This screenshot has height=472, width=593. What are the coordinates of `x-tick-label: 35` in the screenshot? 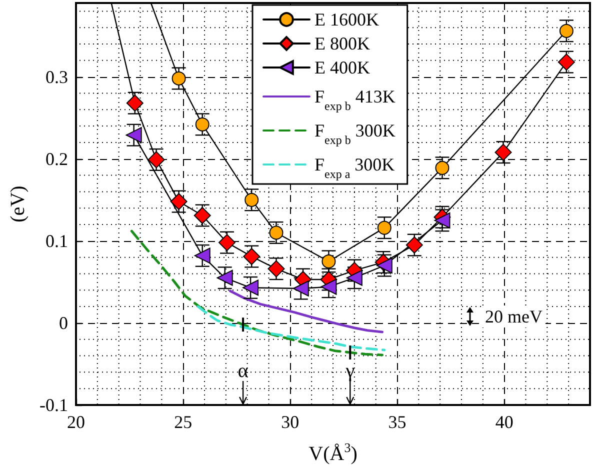 It's located at (397, 422).